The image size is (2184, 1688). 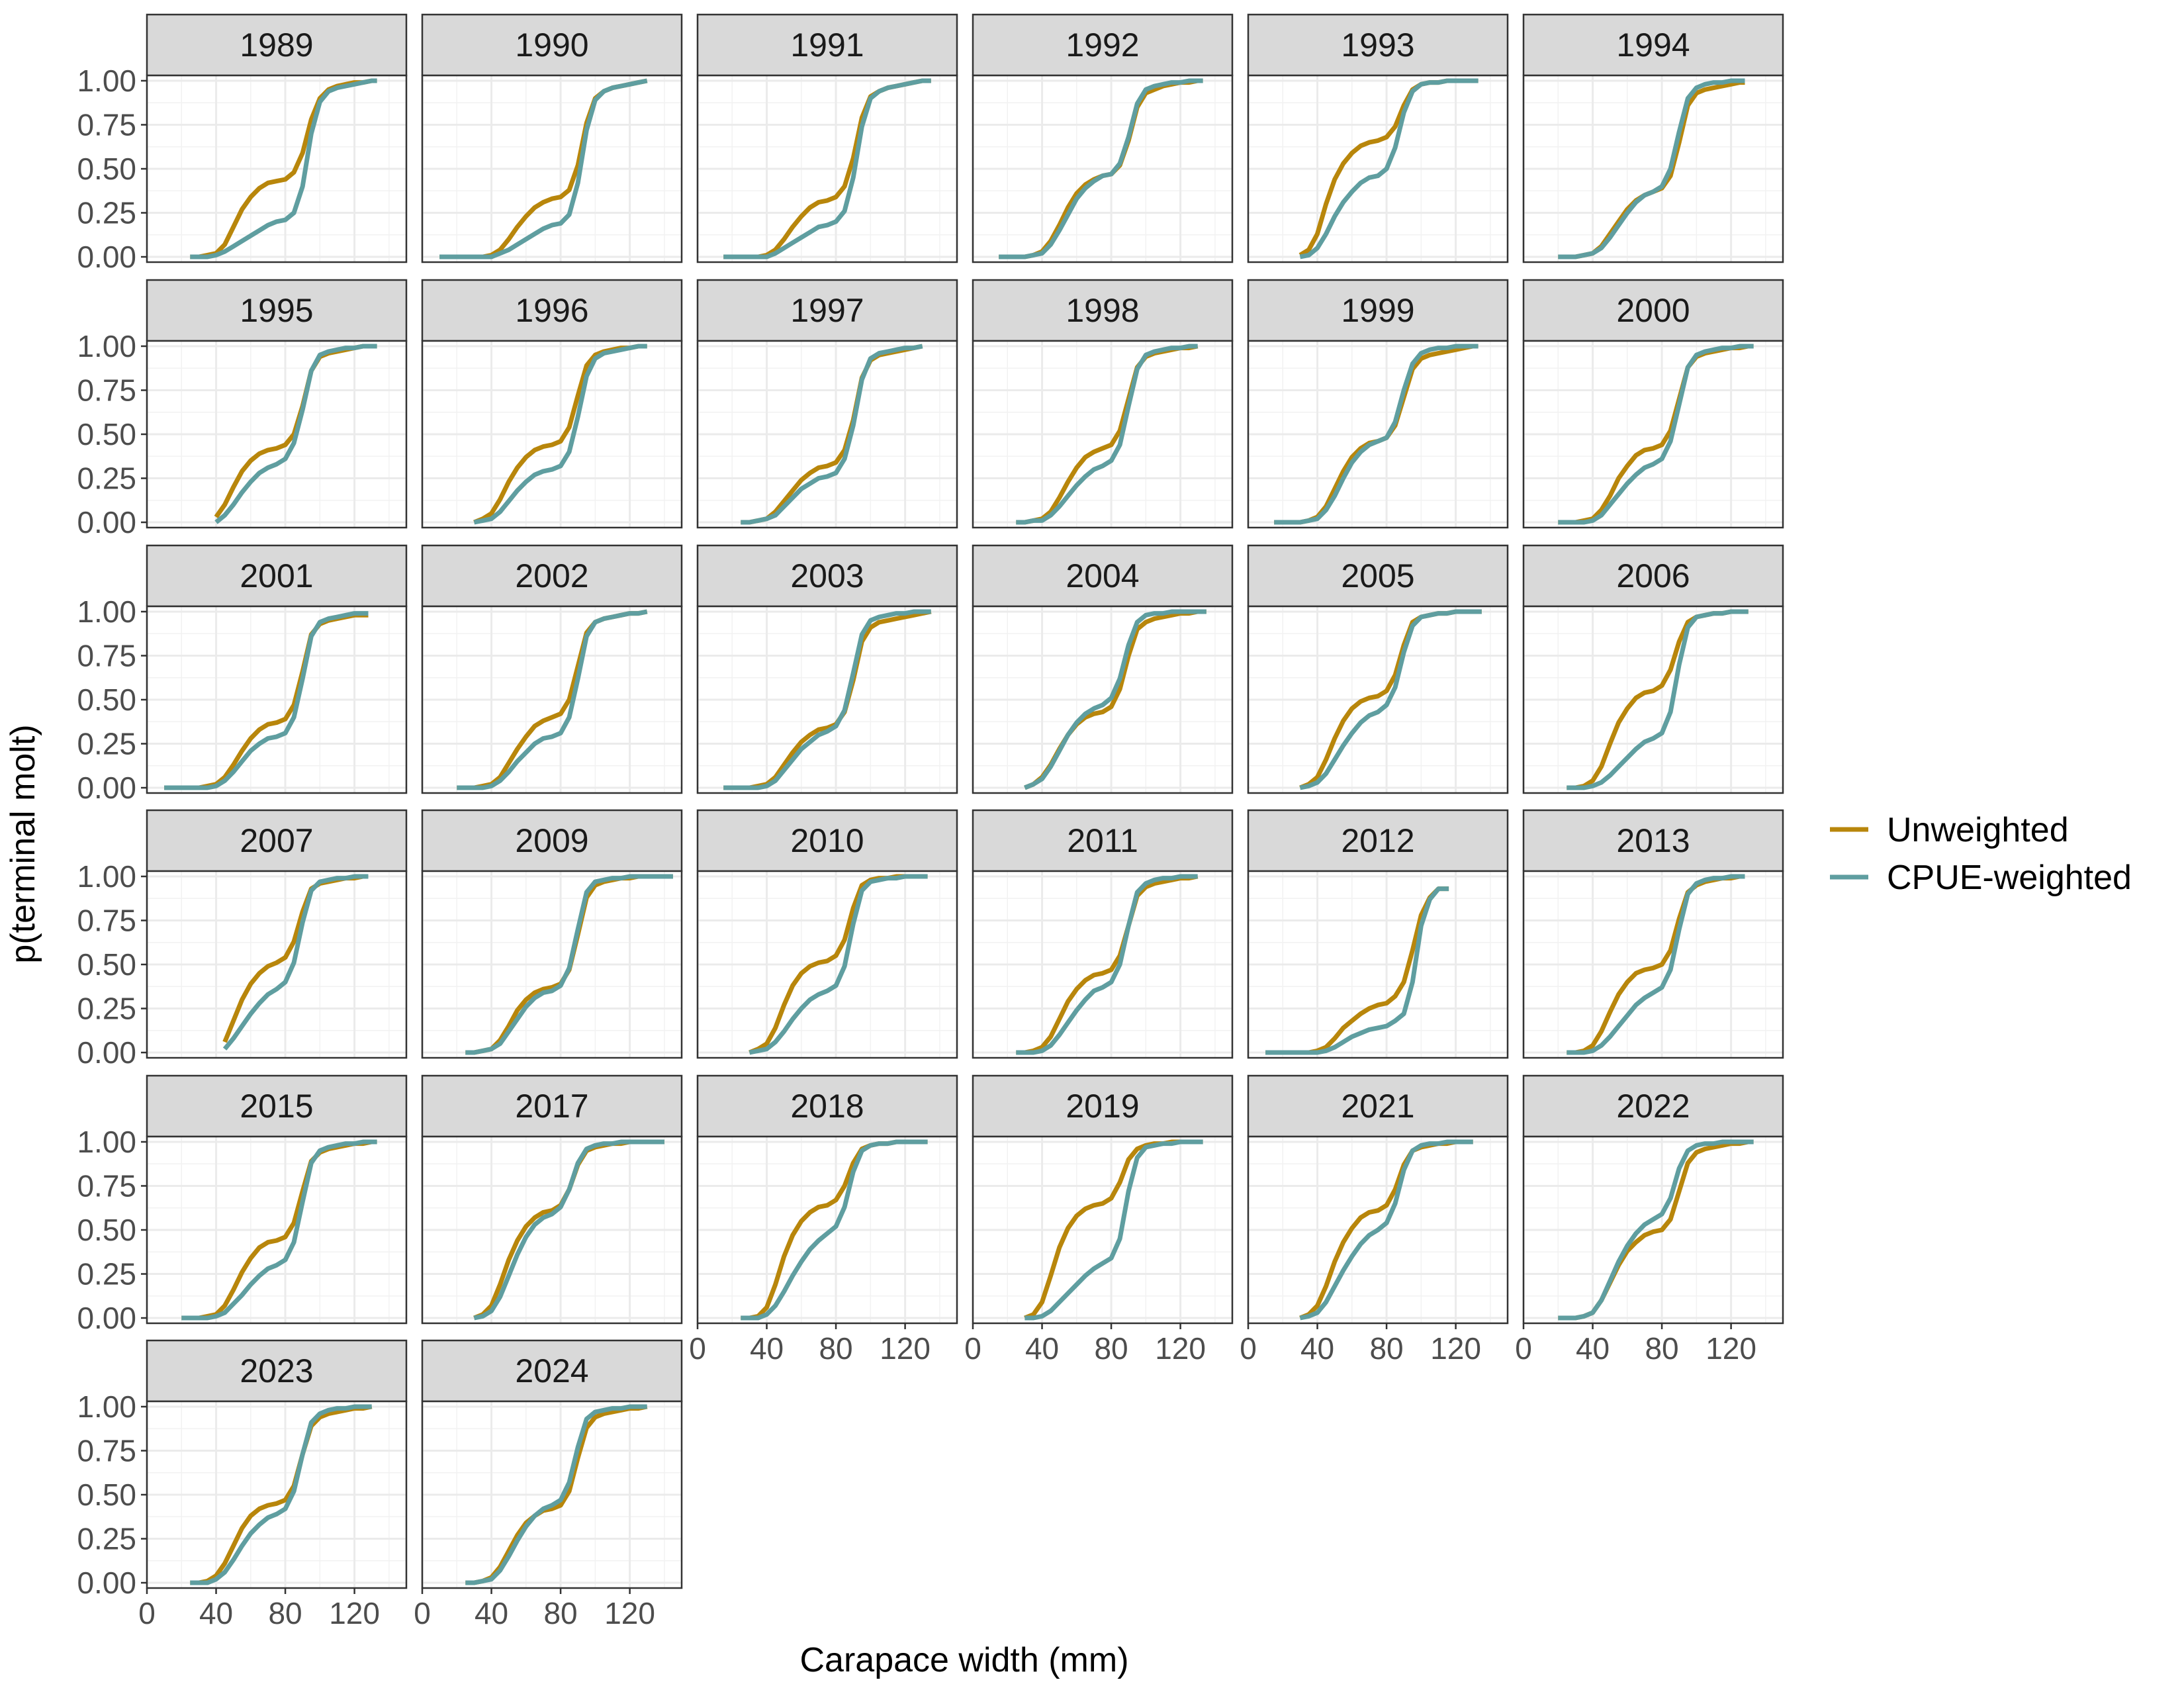 I want to click on facet-strip-label: 1992, so click(x=1102, y=45).